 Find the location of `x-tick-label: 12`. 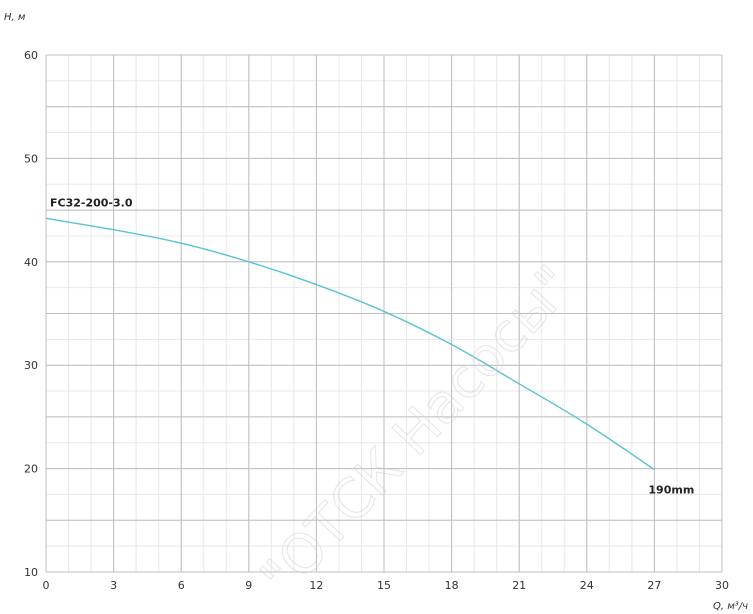

x-tick-label: 12 is located at coordinates (316, 585).